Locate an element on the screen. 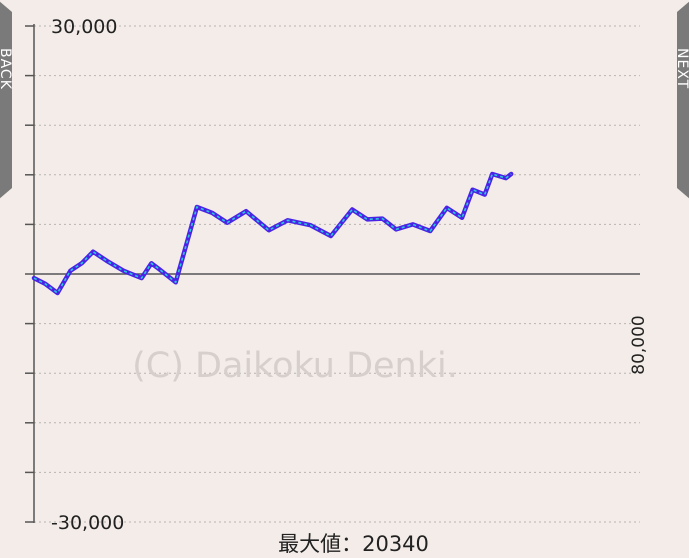  max-value-label: 最大値：20340 is located at coordinates (353, 544).